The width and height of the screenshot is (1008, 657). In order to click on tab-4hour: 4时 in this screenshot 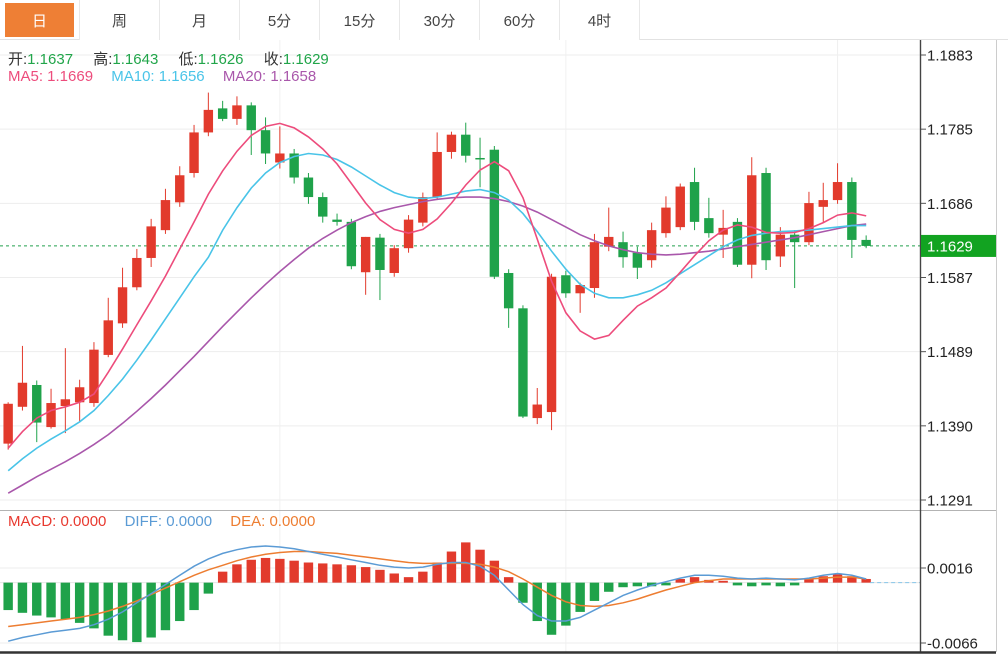, I will do `click(600, 20)`.